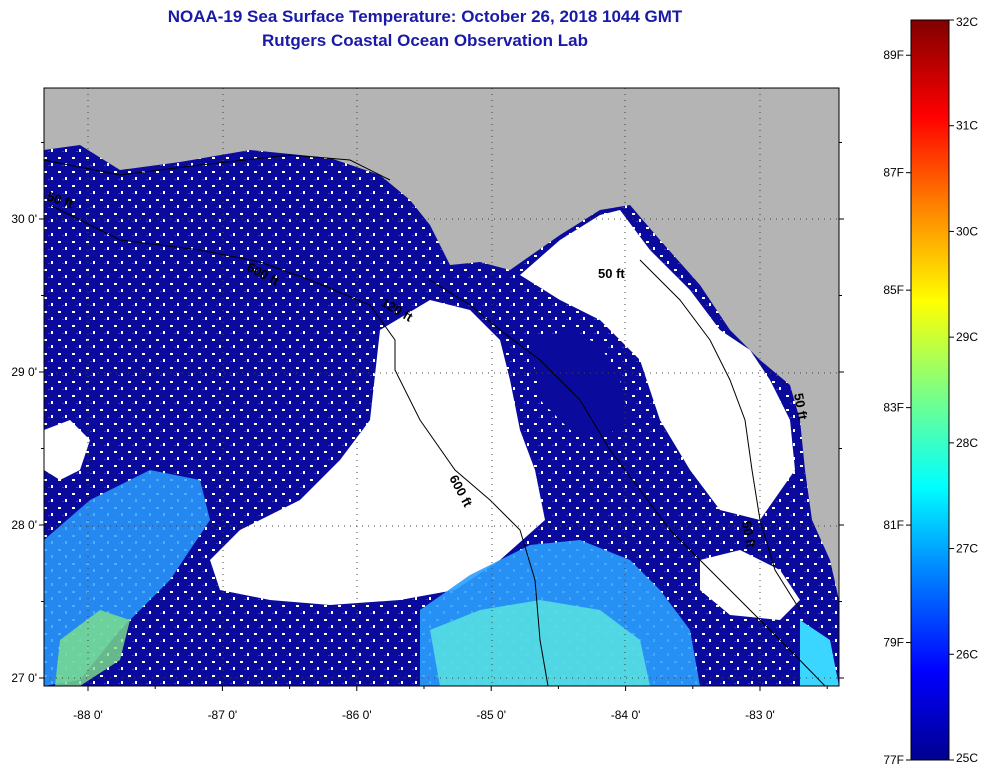 Image resolution: width=992 pixels, height=770 pixels. Describe the element at coordinates (24, 525) in the screenshot. I see `lat-tick-label-2: 28 0'` at that location.